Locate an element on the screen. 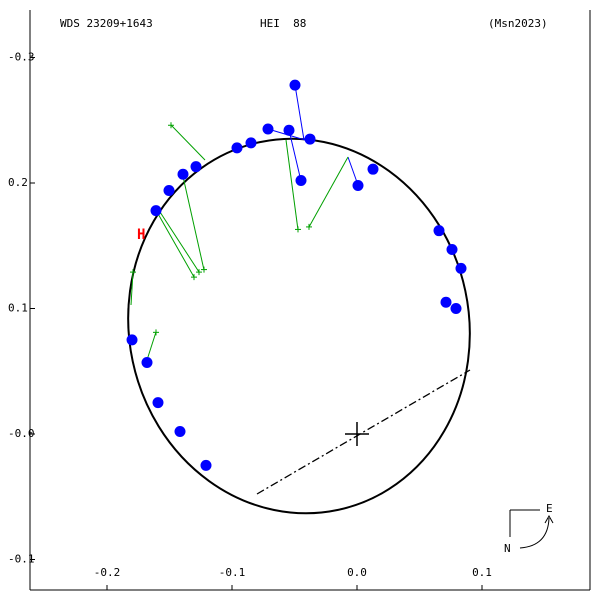 The width and height of the screenshot is (600, 600). chart-title: WDS 23209+1643 is located at coordinates (106, 23).